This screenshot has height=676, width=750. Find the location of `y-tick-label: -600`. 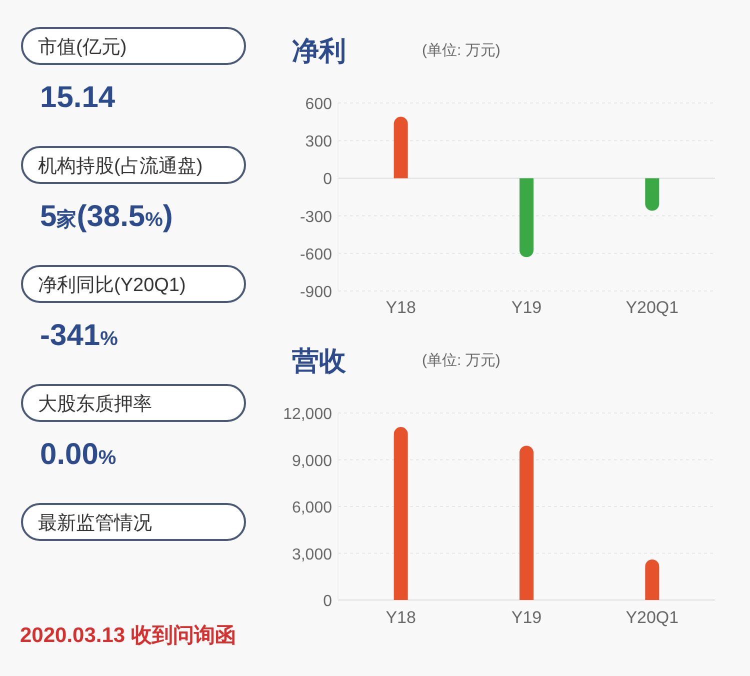

y-tick-label: -600 is located at coordinates (316, 255).